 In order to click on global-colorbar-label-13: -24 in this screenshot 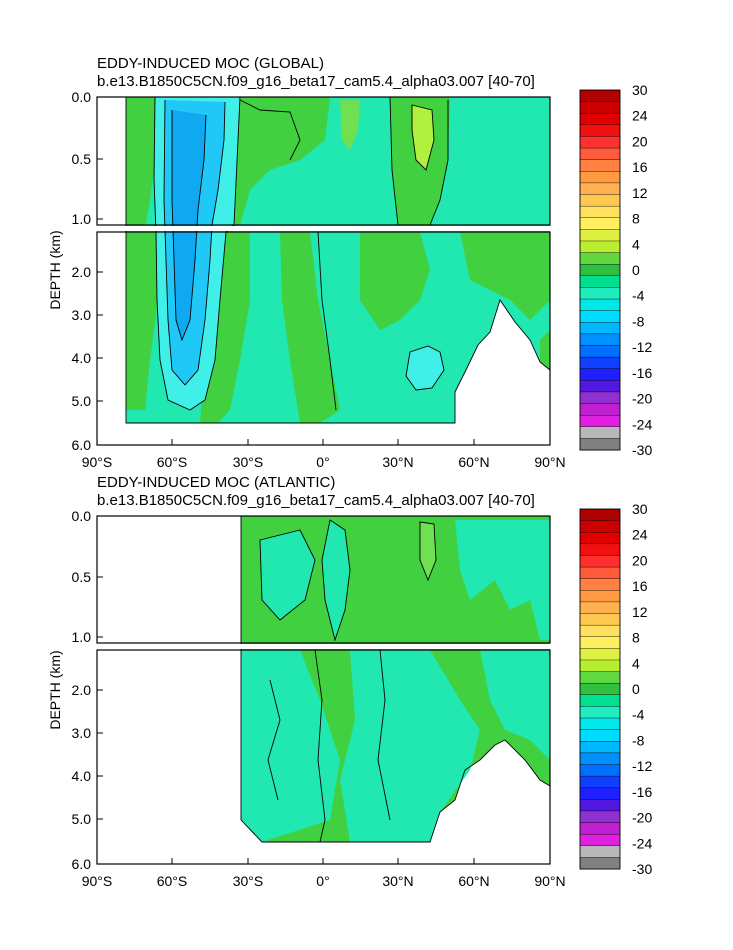, I will do `click(642, 424)`.